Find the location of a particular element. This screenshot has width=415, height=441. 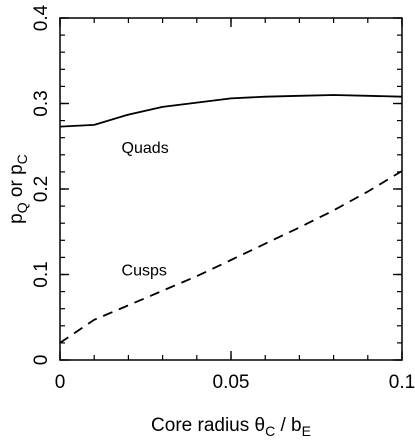

y-tick-label: 0.2 is located at coordinates (41, 189).